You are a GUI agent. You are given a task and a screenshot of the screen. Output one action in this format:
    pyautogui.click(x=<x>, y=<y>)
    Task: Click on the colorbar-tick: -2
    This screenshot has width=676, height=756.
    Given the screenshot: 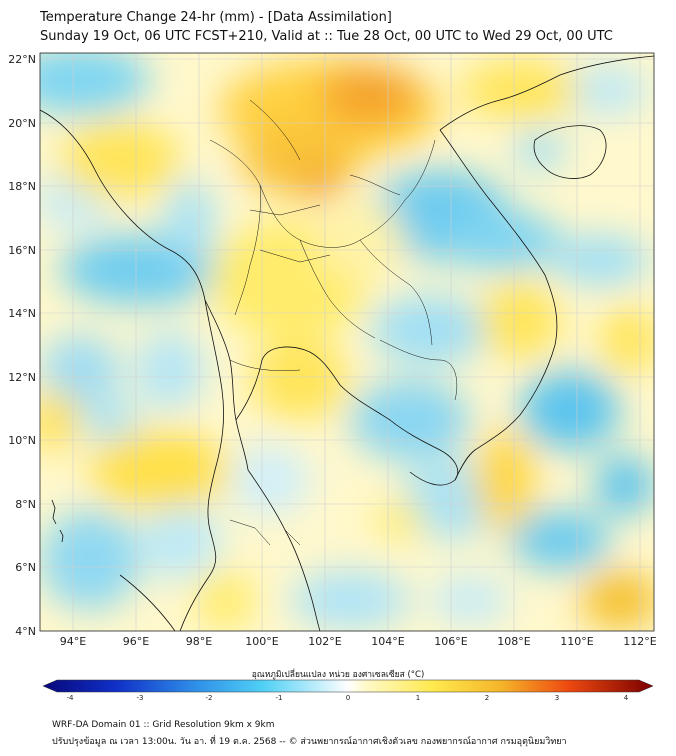 What is the action you would take?
    pyautogui.click(x=209, y=697)
    